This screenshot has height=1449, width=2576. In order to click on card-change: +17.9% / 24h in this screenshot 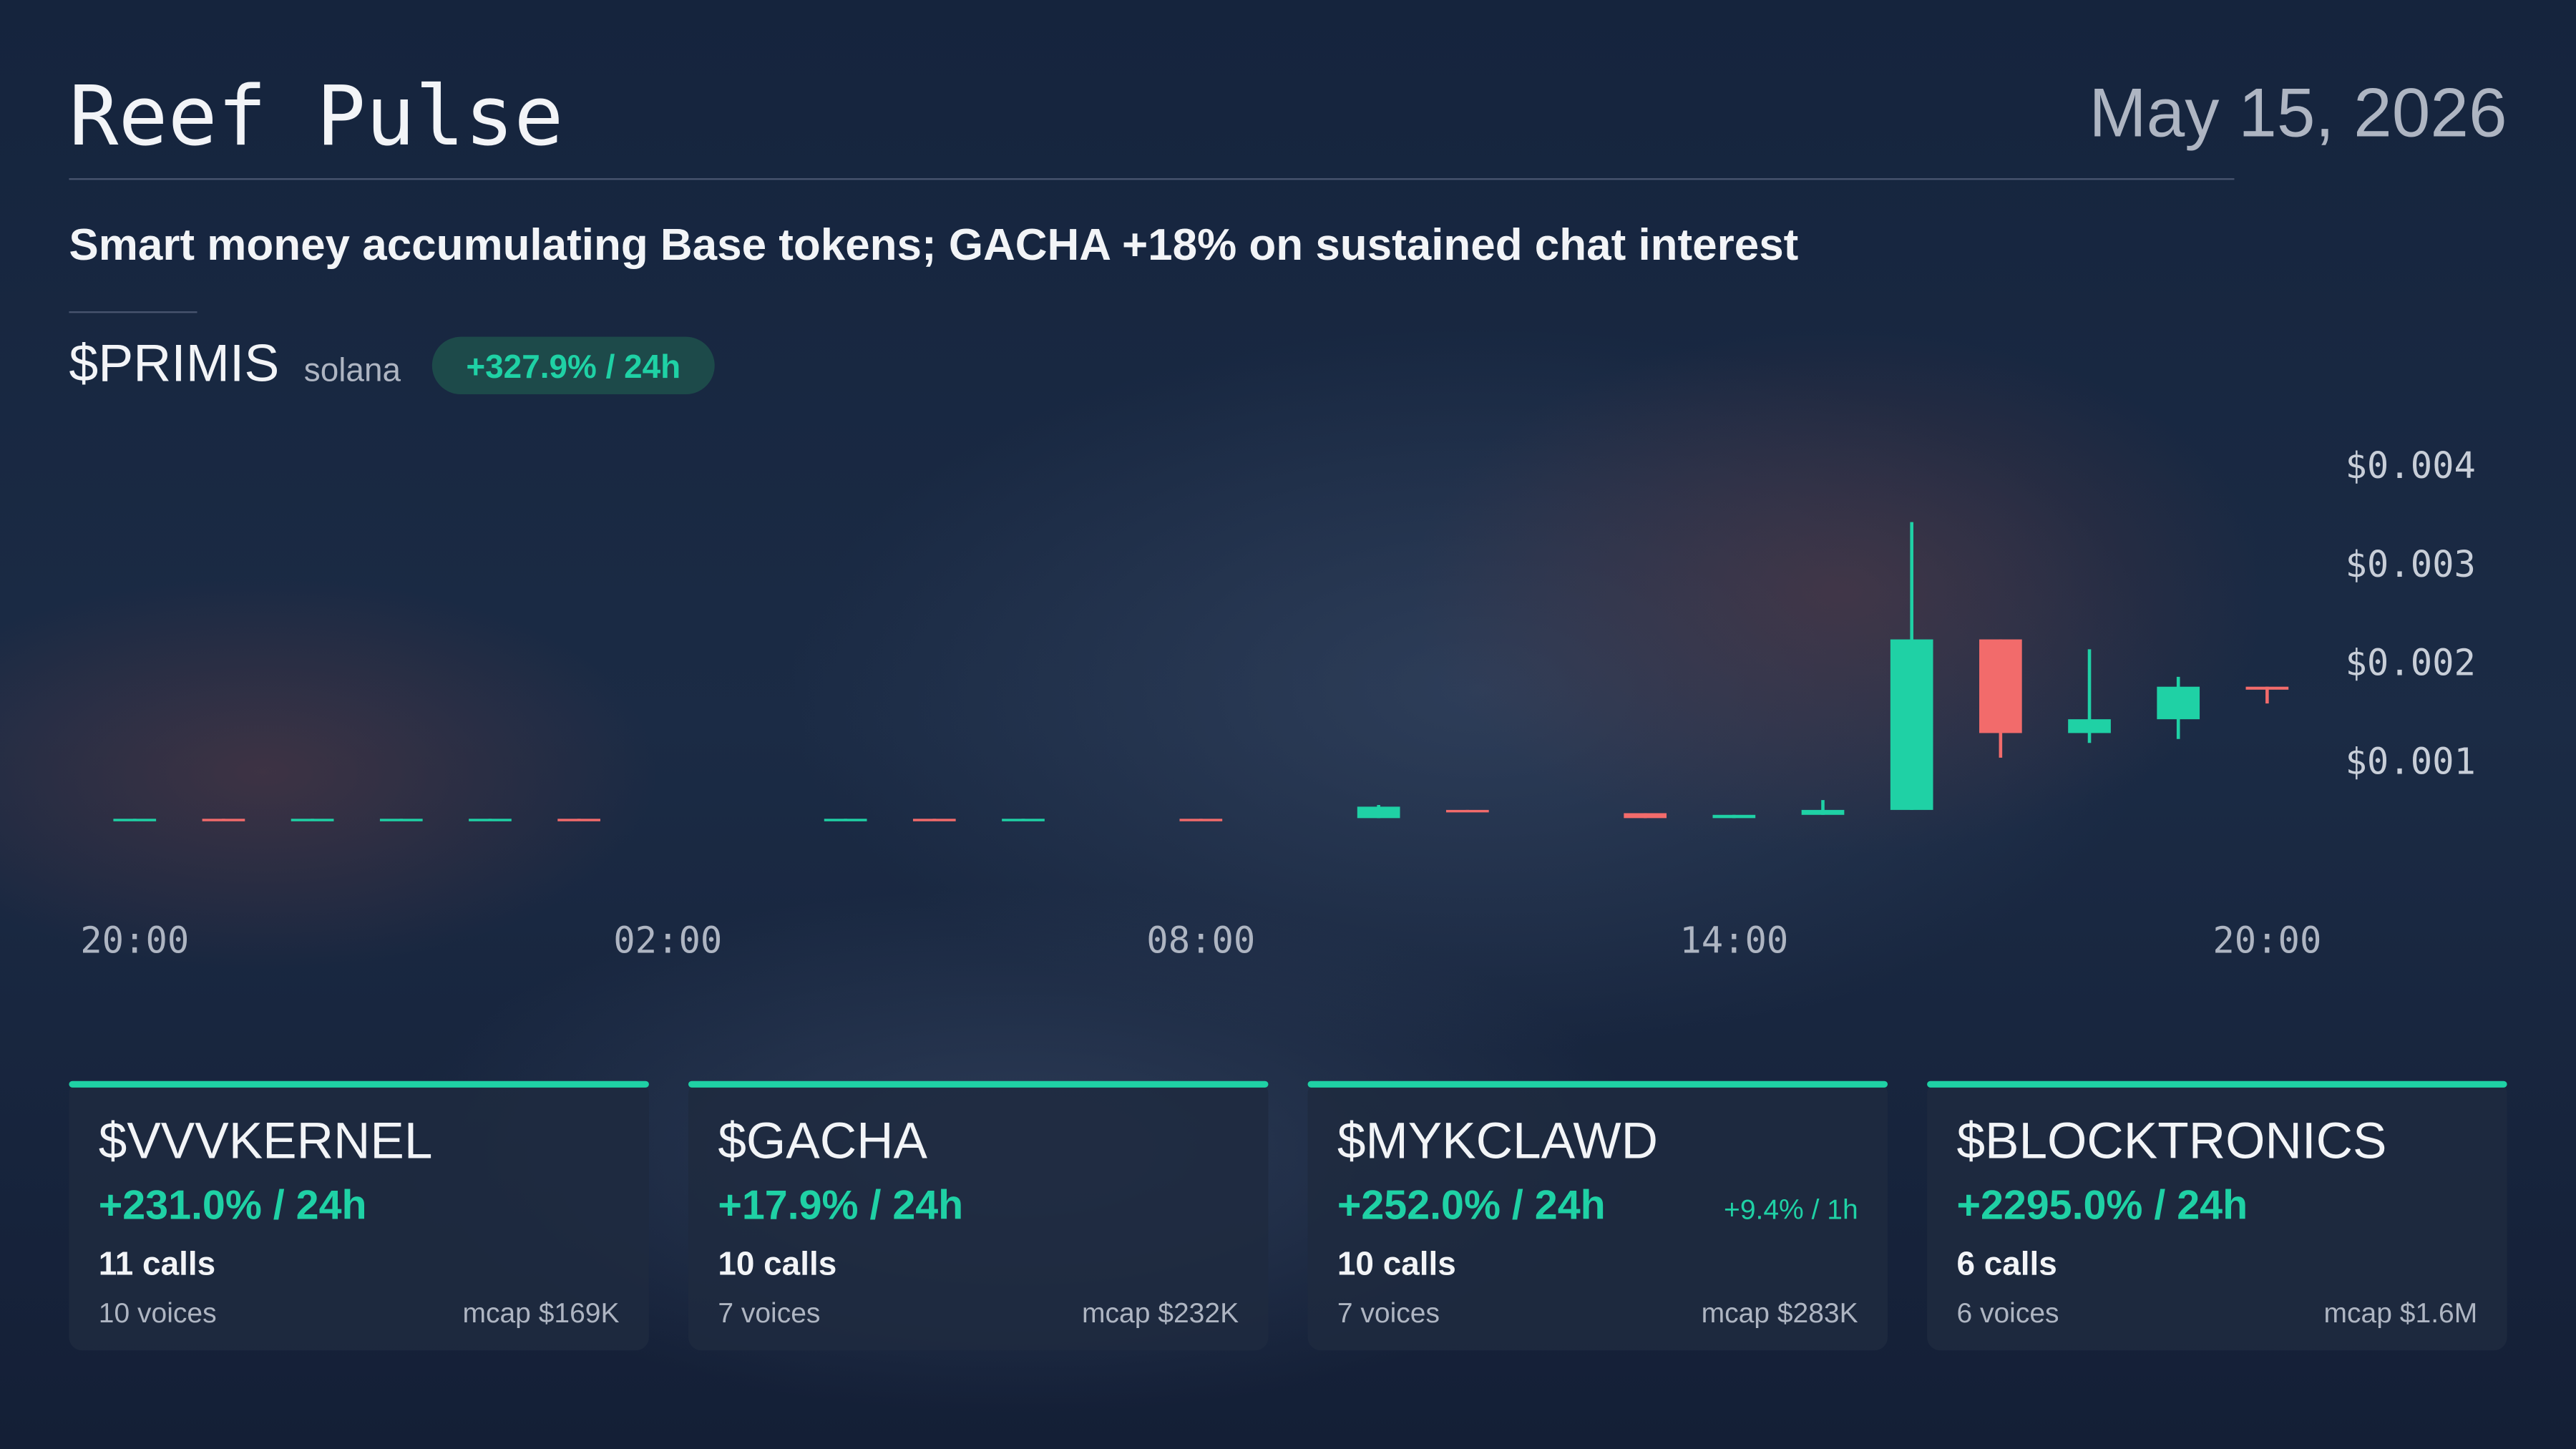, I will do `click(841, 1206)`.